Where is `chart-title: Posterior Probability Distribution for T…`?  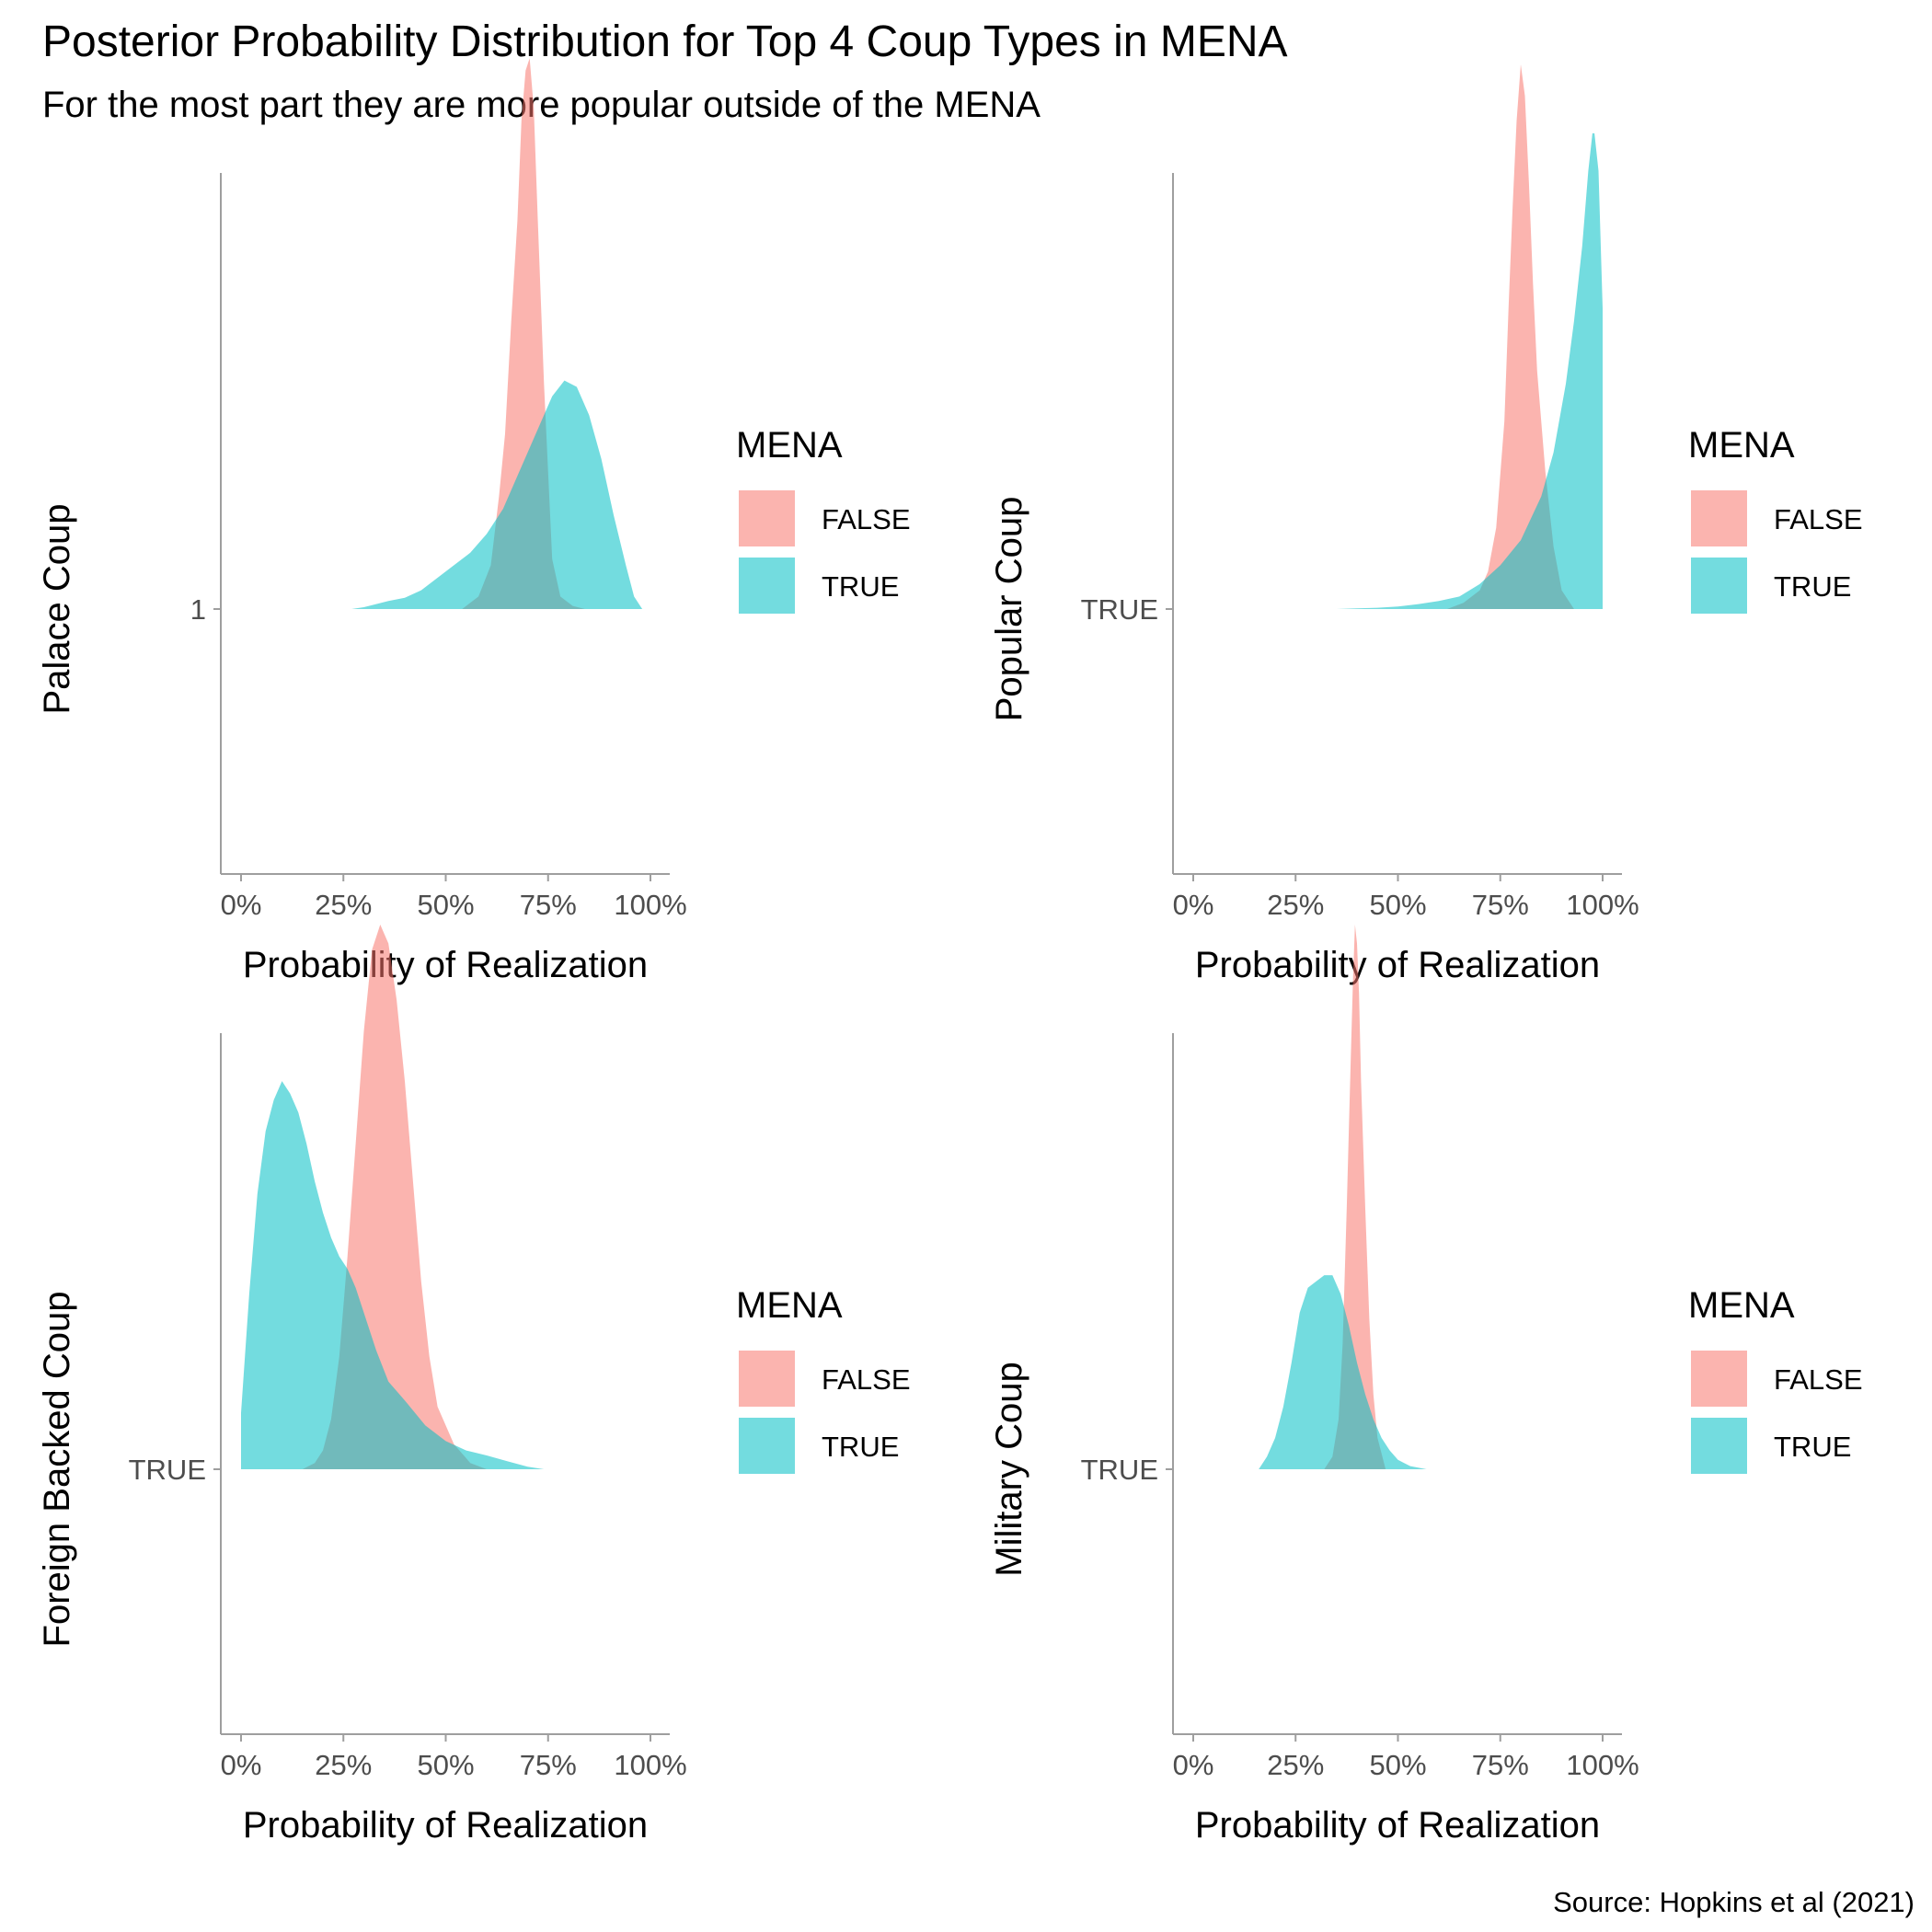 chart-title: Posterior Probability Distribution for T… is located at coordinates (665, 41).